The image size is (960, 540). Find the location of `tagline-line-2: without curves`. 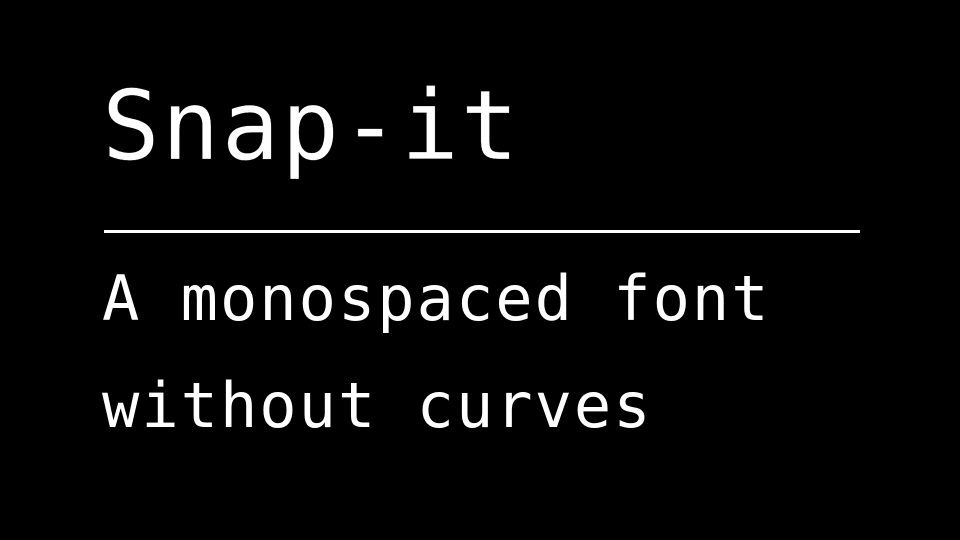

tagline-line-2: without curves is located at coordinates (377, 405).